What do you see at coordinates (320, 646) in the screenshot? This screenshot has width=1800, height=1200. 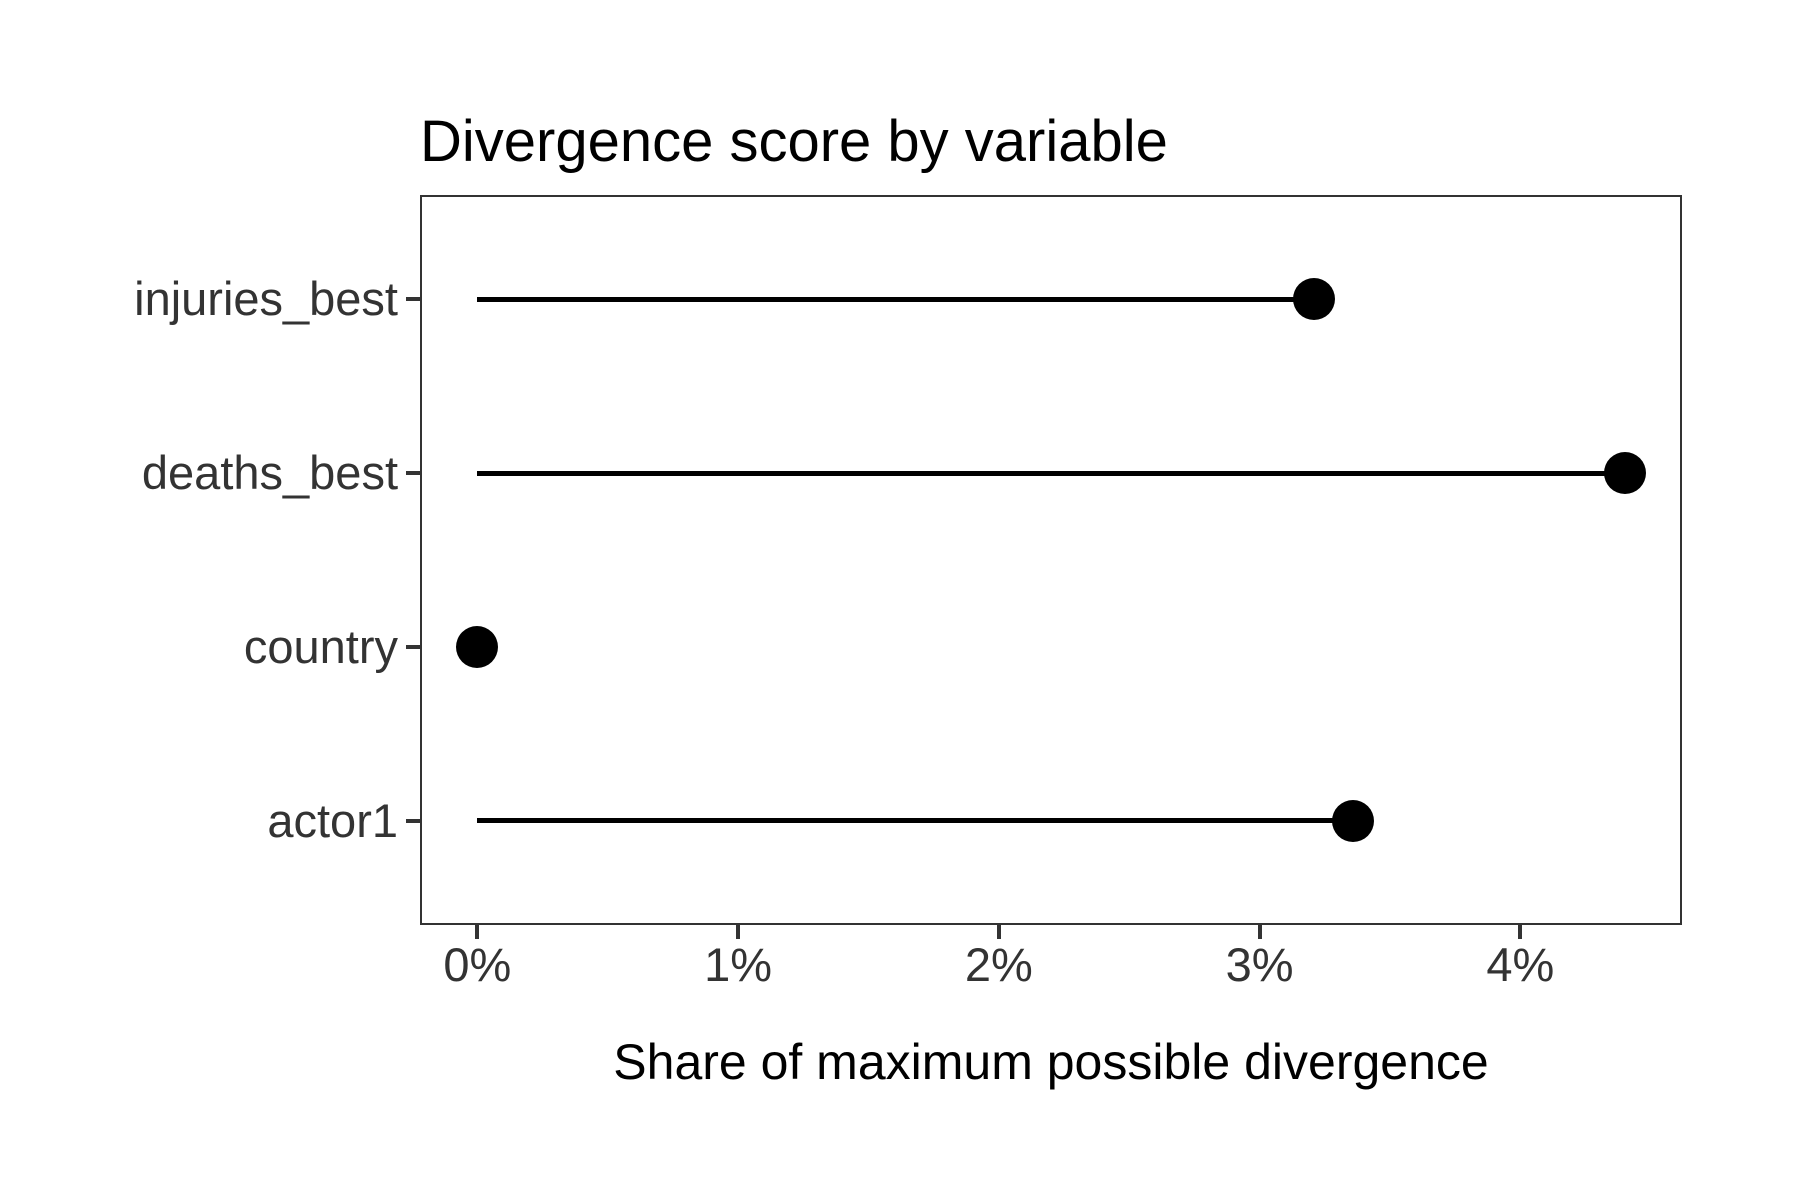 I see `y-axis-label: country` at bounding box center [320, 646].